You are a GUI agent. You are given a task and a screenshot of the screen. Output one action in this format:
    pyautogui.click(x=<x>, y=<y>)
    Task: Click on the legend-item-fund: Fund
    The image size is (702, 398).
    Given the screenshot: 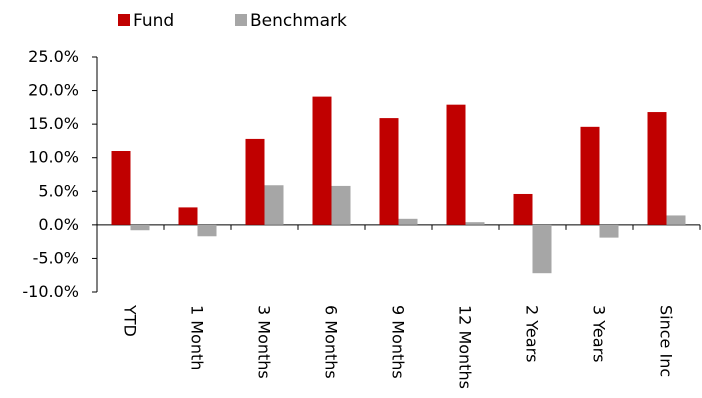 What is the action you would take?
    pyautogui.click(x=146, y=21)
    